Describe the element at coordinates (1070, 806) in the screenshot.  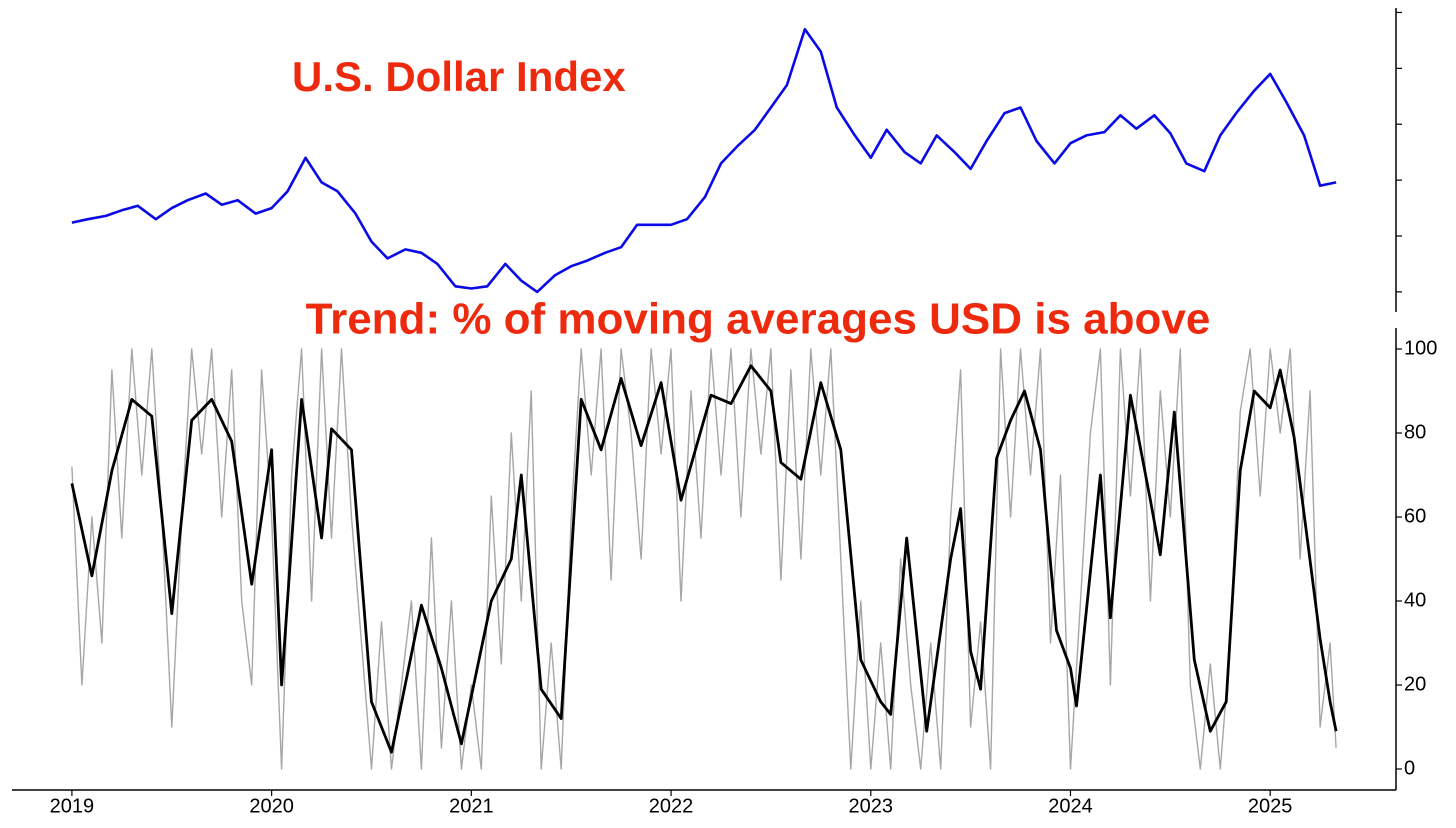
I see `x-tick-label: 2024` at that location.